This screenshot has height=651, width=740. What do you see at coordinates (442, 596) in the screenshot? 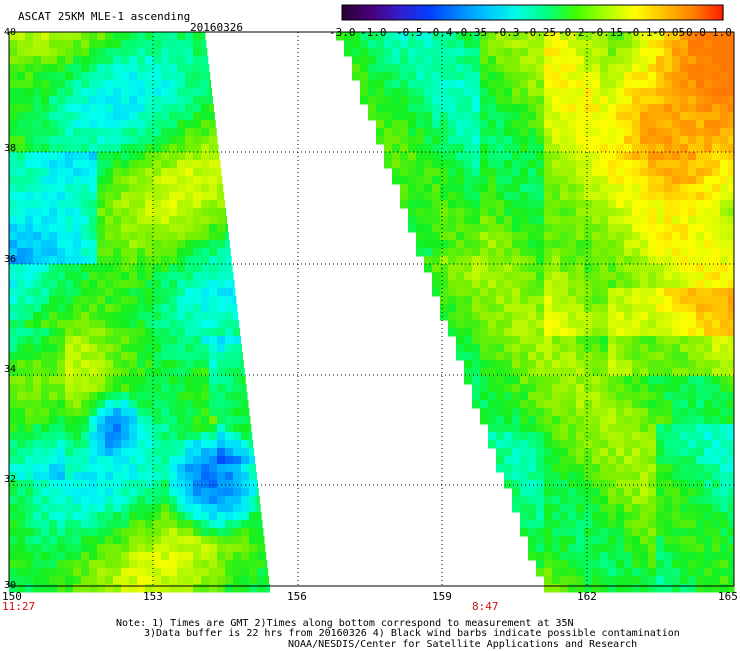
I see `lon-label: 159` at bounding box center [442, 596].